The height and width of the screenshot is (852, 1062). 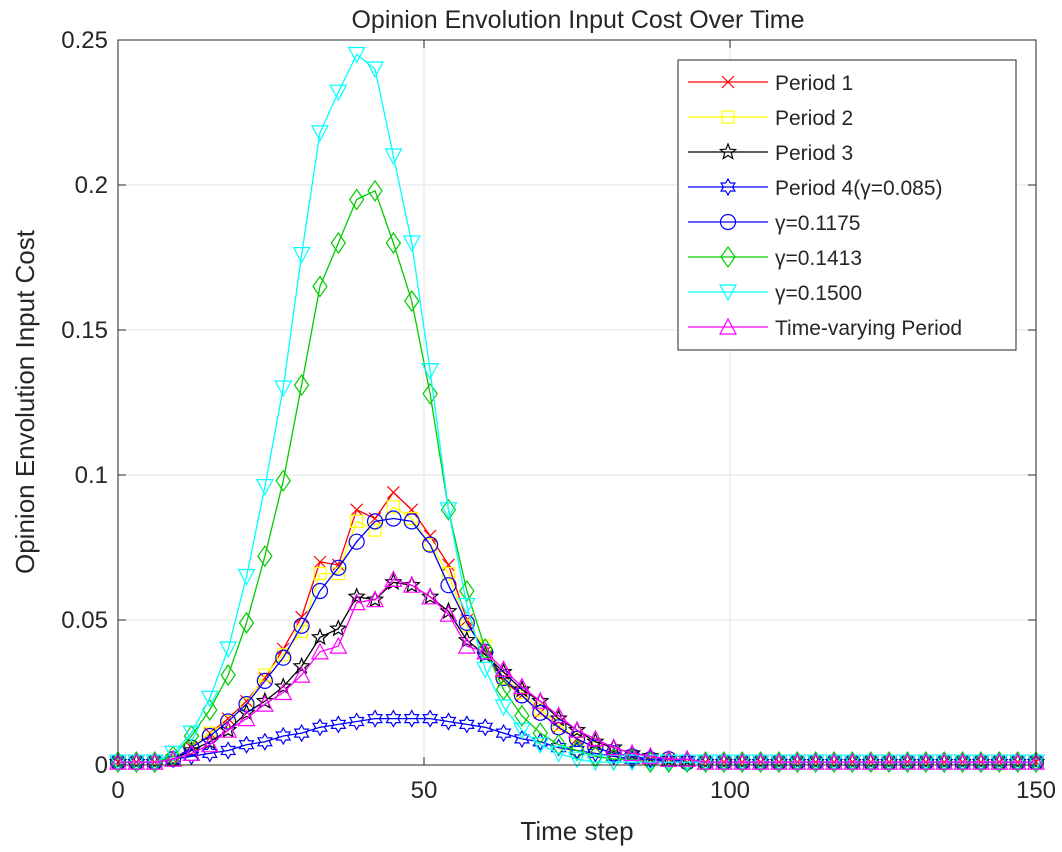 What do you see at coordinates (814, 83) in the screenshot?
I see `legend-label: Period 1` at bounding box center [814, 83].